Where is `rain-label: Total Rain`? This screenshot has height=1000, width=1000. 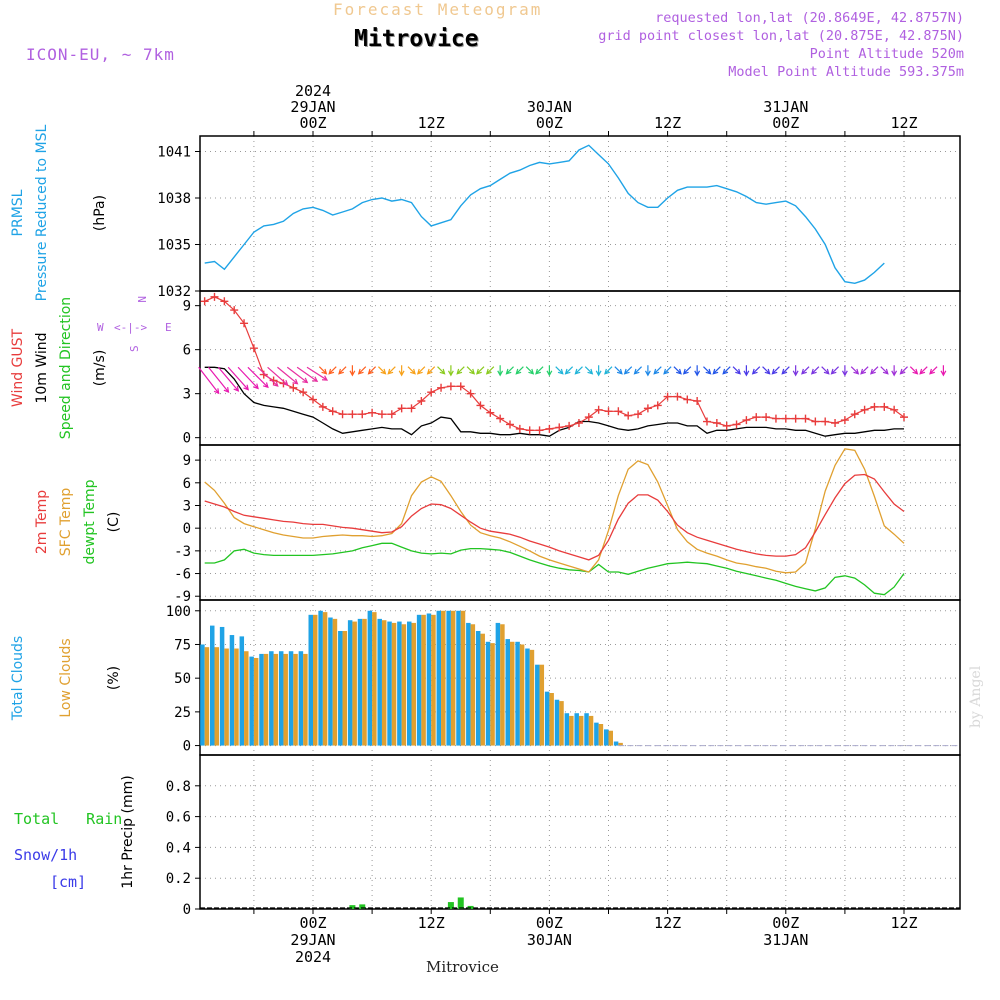
rain-label: Total Rain is located at coordinates (68, 819).